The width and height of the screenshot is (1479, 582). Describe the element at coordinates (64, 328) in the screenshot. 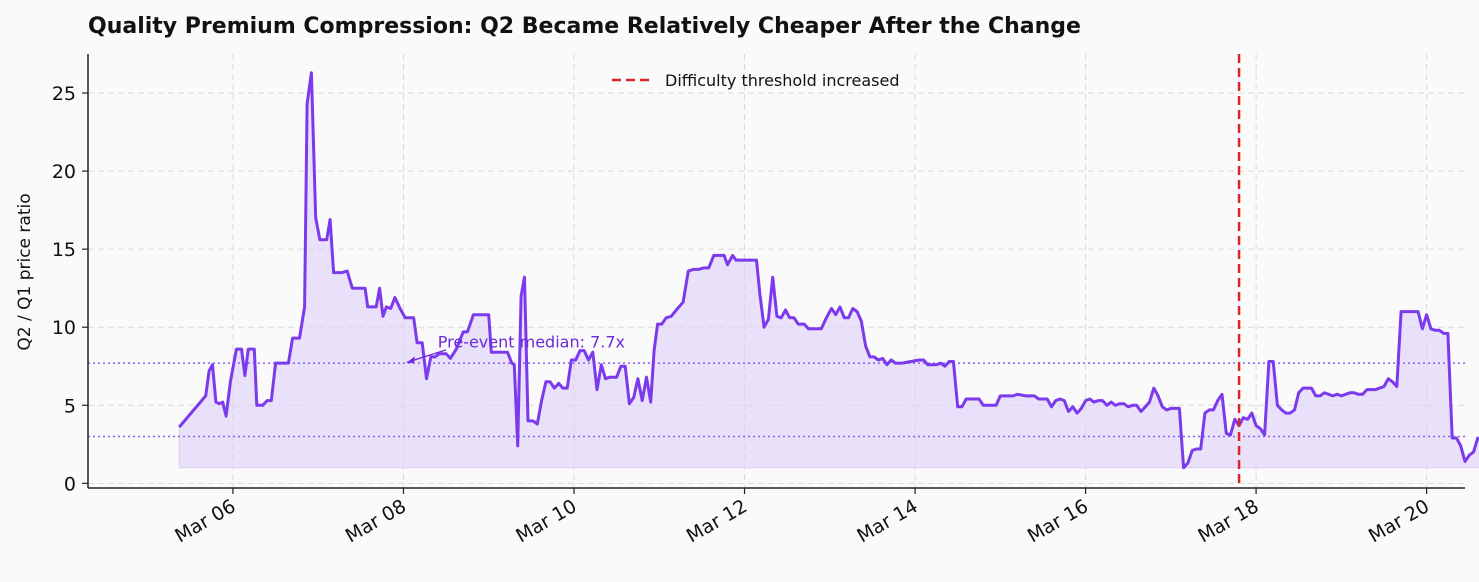

I see `y-tick-label: 10` at that location.